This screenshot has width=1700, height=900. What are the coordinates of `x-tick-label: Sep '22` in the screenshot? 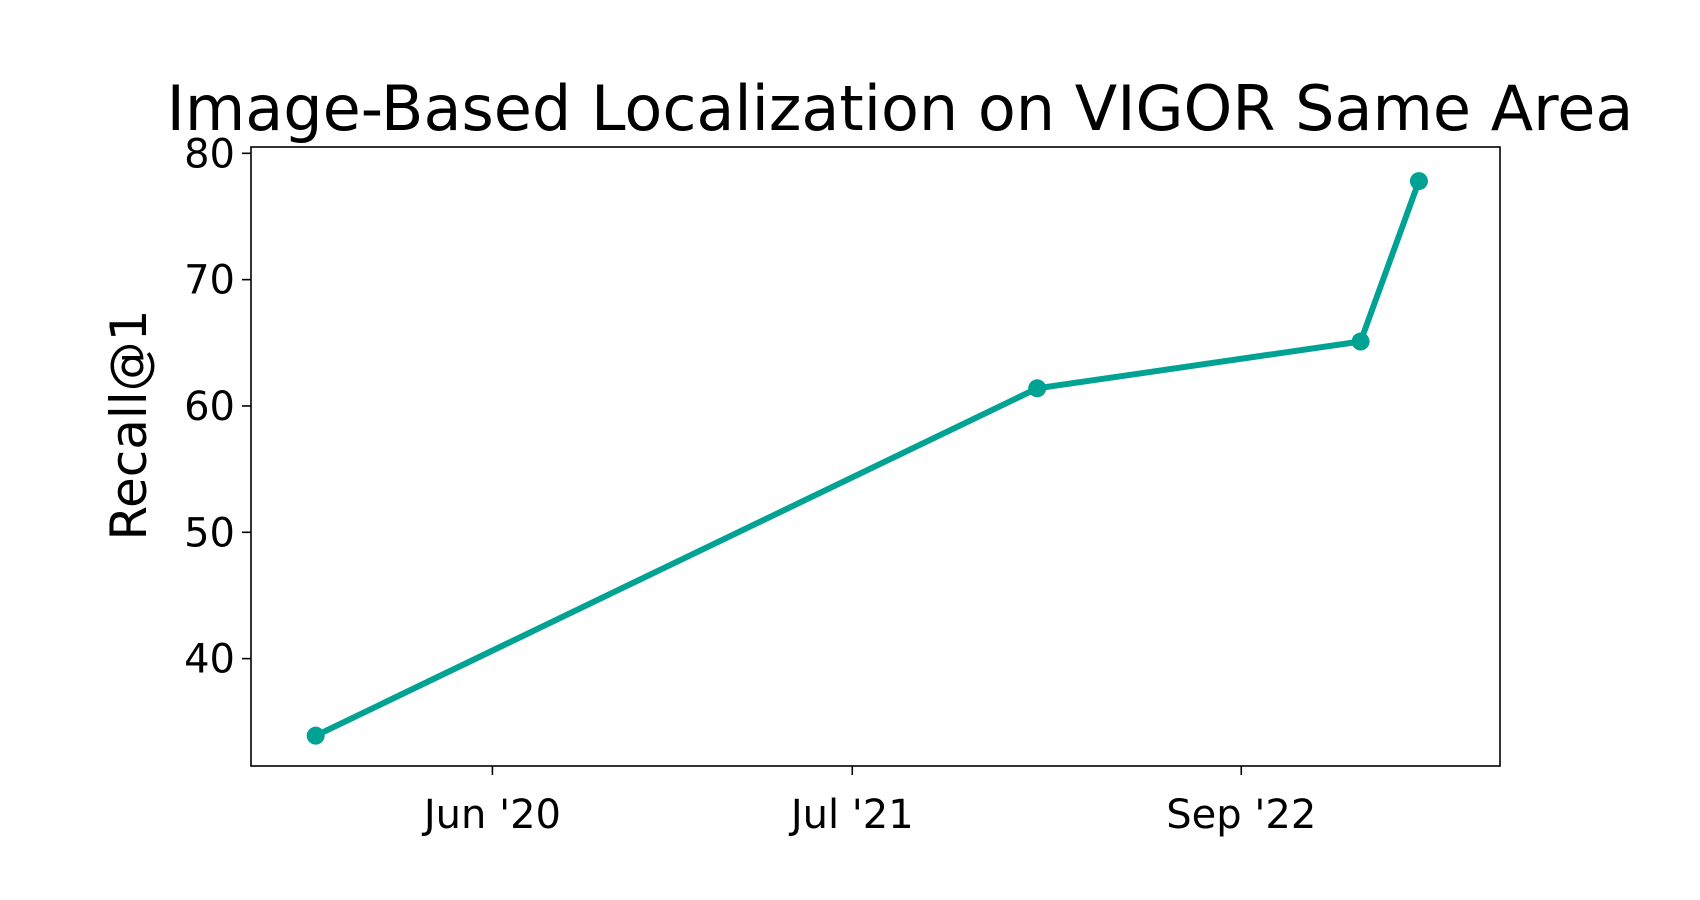 It's located at (1241, 815).